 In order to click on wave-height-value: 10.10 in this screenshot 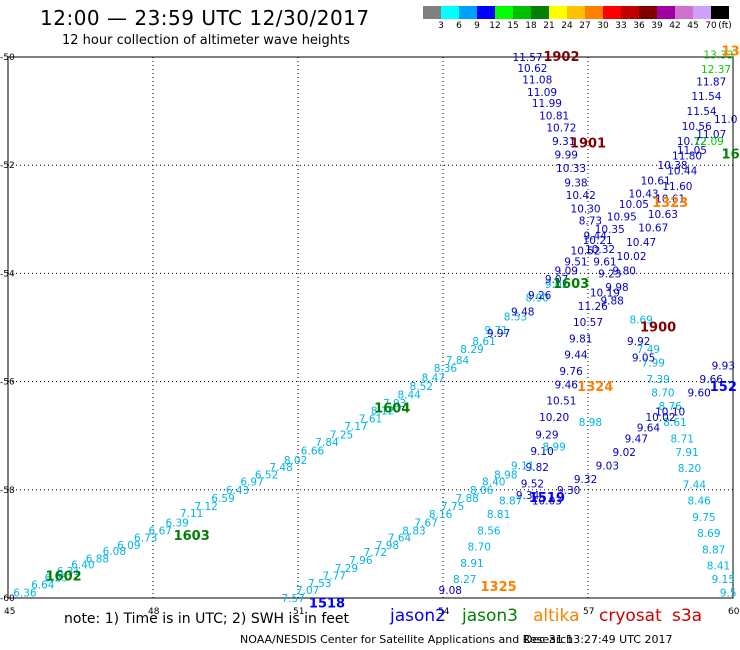, I will do `click(670, 412)`.